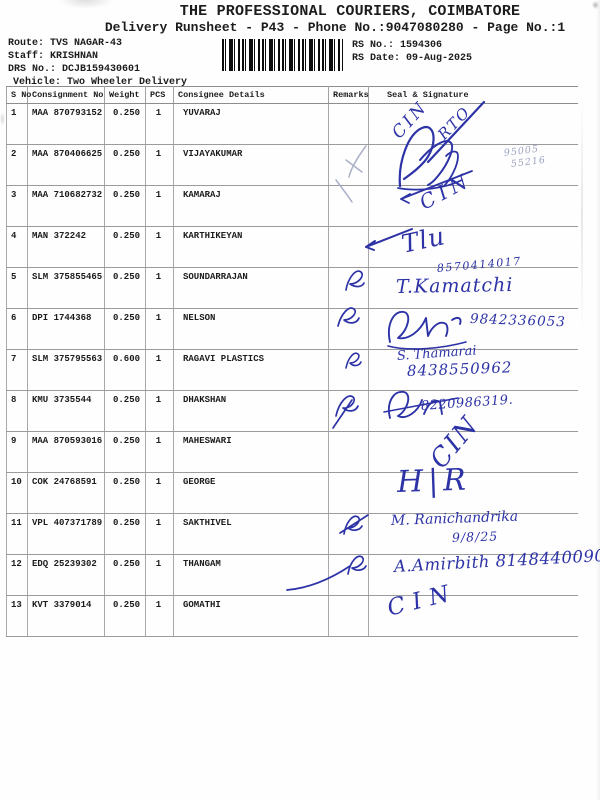 The height and width of the screenshot is (800, 600). What do you see at coordinates (251, 411) in the screenshot?
I see `cell-consignee: DHAKSHAN` at bounding box center [251, 411].